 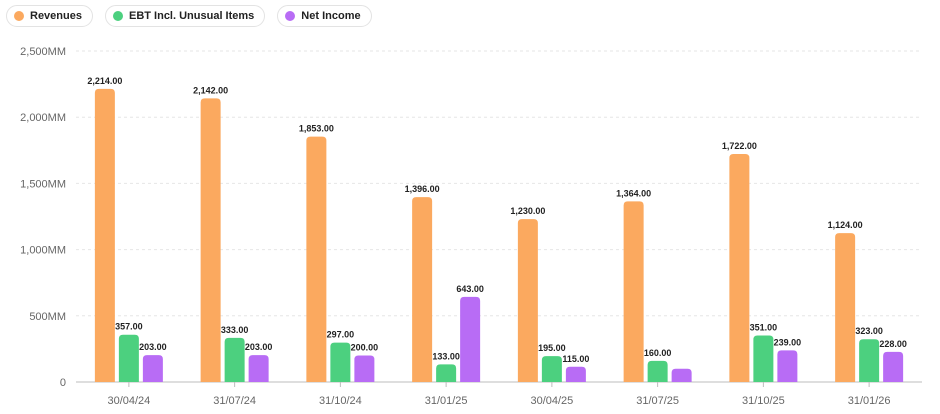 What do you see at coordinates (739, 146) in the screenshot?
I see `data-label: 1,722.00` at bounding box center [739, 146].